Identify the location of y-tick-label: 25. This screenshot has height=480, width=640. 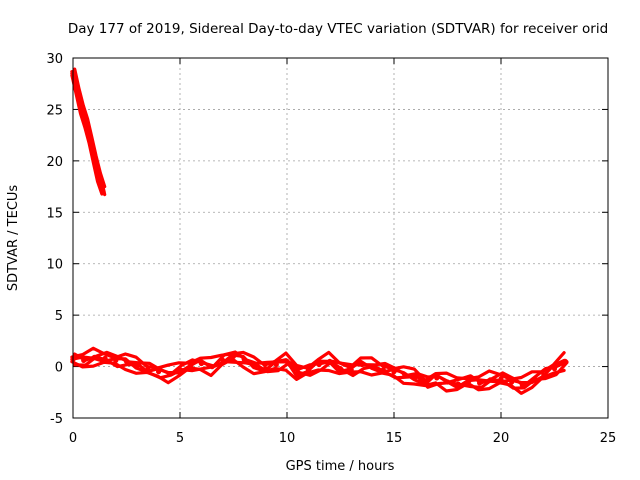
(54, 110).